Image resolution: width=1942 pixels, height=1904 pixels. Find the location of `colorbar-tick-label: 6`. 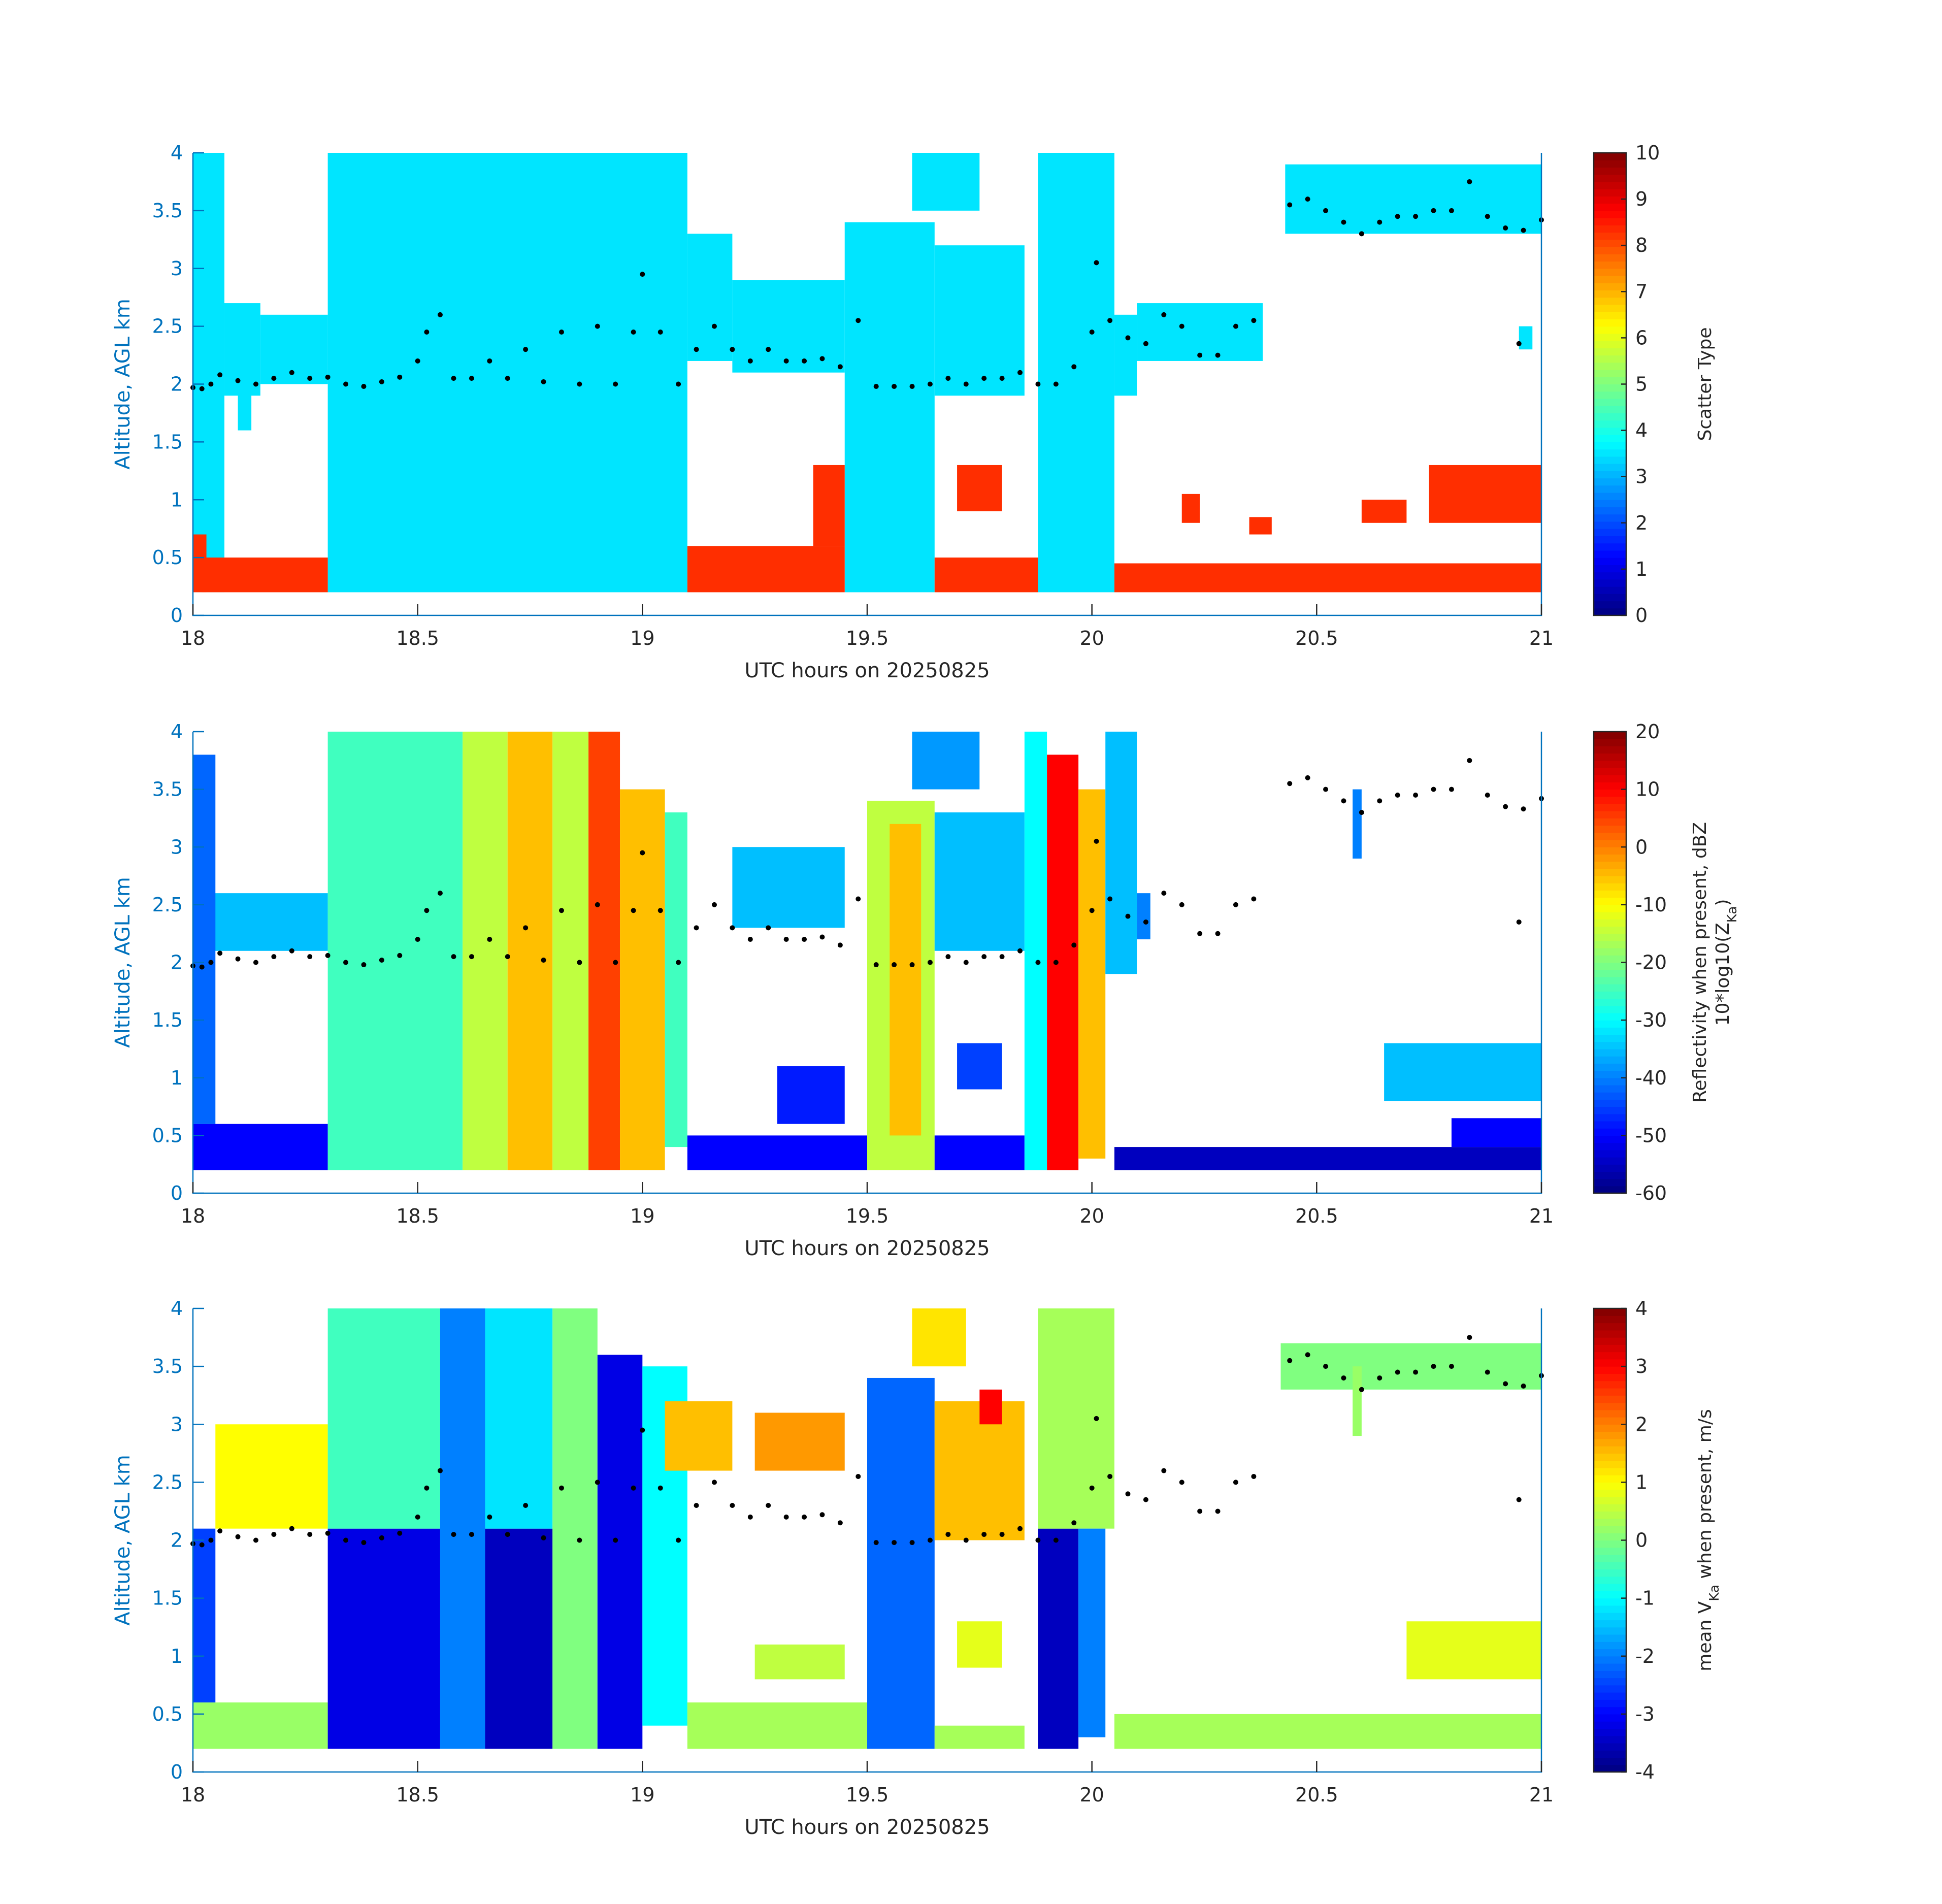

colorbar-tick-label: 6 is located at coordinates (1641, 338).